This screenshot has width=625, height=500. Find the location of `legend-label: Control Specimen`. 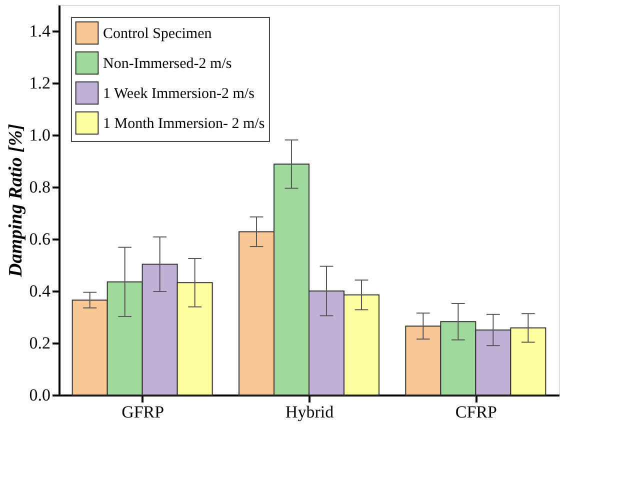

legend-label: Control Specimen is located at coordinates (157, 34).